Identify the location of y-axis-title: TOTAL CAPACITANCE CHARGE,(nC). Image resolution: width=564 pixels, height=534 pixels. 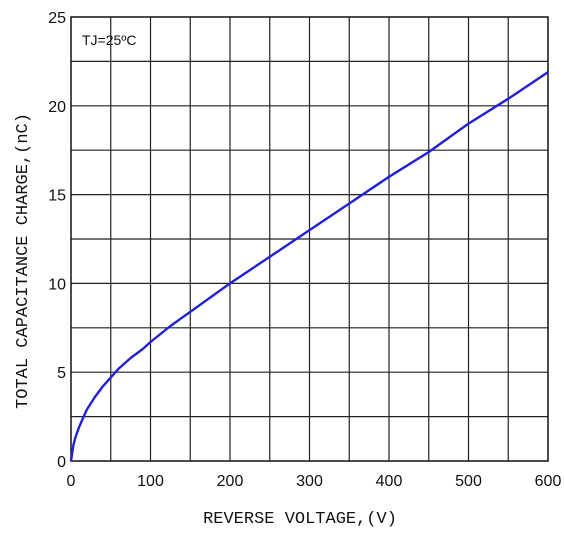
(23, 261).